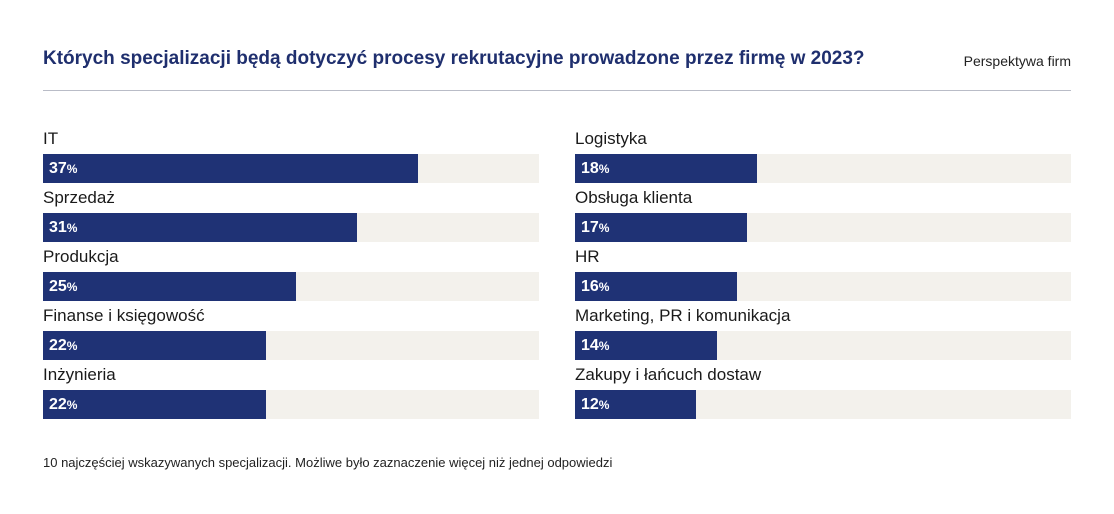 The width and height of the screenshot is (1114, 514). I want to click on value-label: 18%, so click(595, 169).